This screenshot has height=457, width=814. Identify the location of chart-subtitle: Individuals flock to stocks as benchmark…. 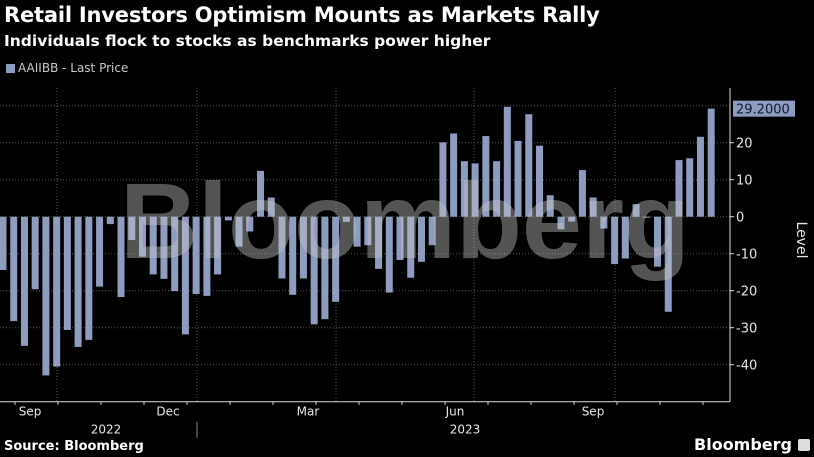
(247, 41).